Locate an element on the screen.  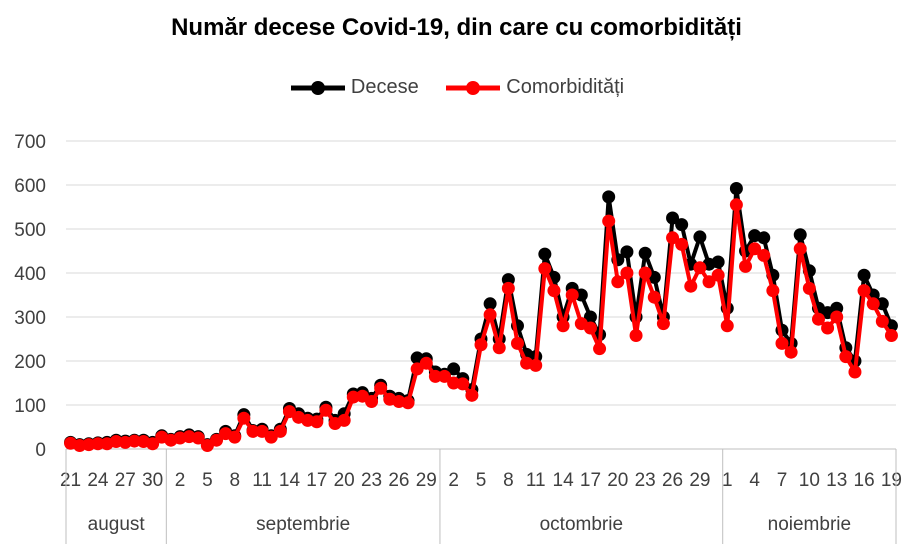
x-tick-label: 4 is located at coordinates (754, 480).